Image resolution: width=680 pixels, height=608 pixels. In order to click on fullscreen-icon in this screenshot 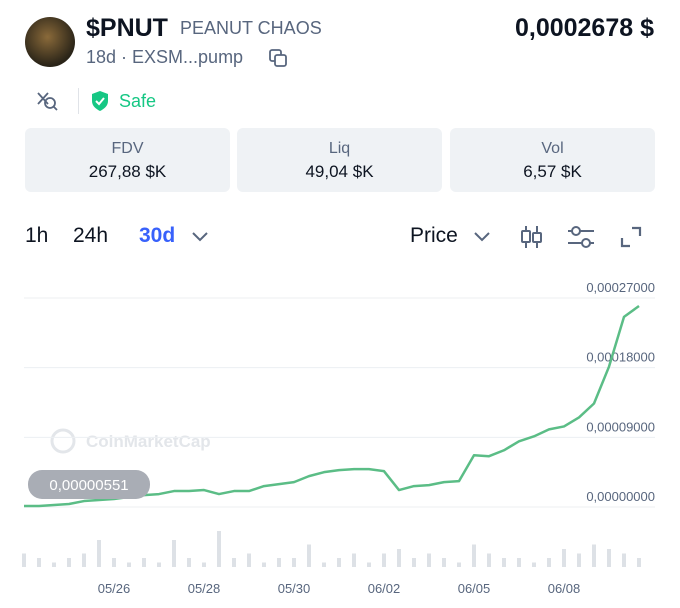, I will do `click(631, 237)`.